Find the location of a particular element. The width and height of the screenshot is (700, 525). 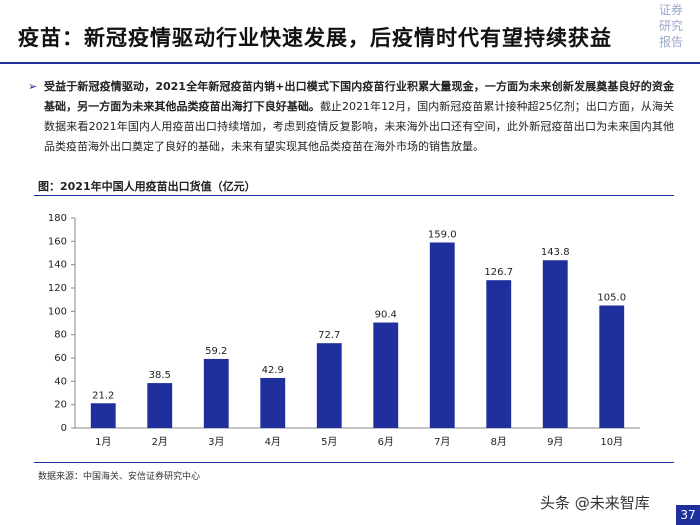

value-label: 143.8 is located at coordinates (555, 252).